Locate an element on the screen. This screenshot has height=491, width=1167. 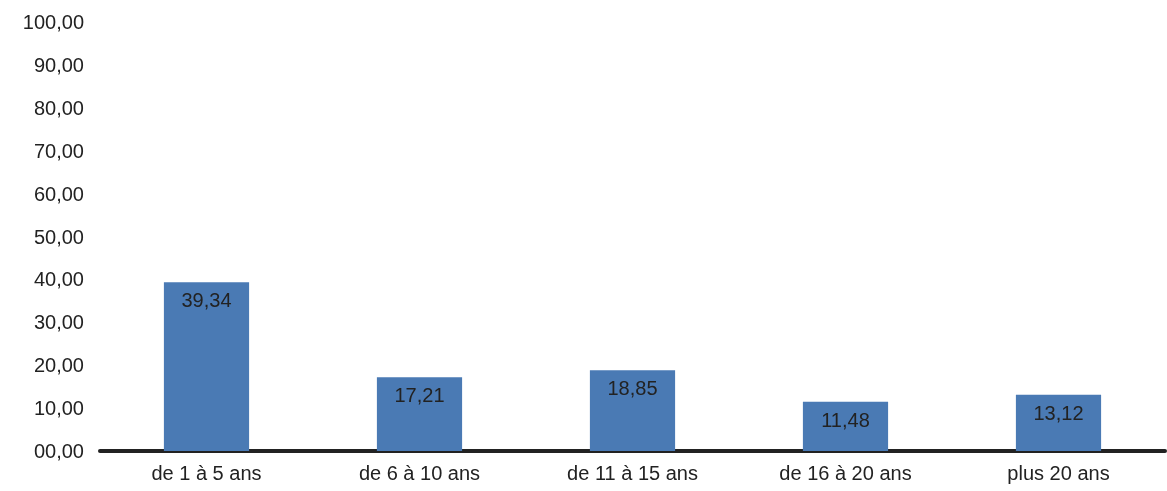
y-tick-label: 00,00 is located at coordinates (58, 451).